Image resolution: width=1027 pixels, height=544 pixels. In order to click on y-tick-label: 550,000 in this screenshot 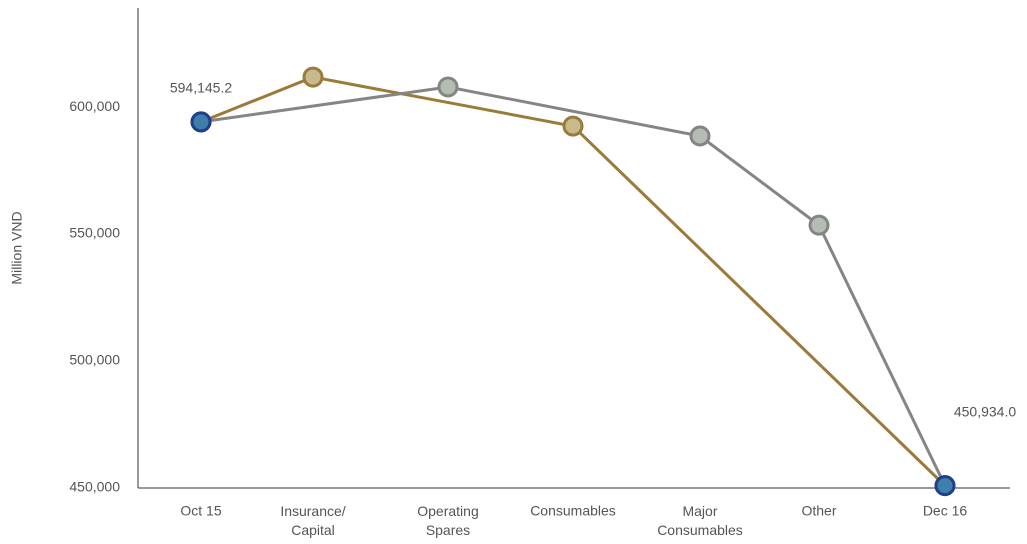, I will do `click(94, 233)`.